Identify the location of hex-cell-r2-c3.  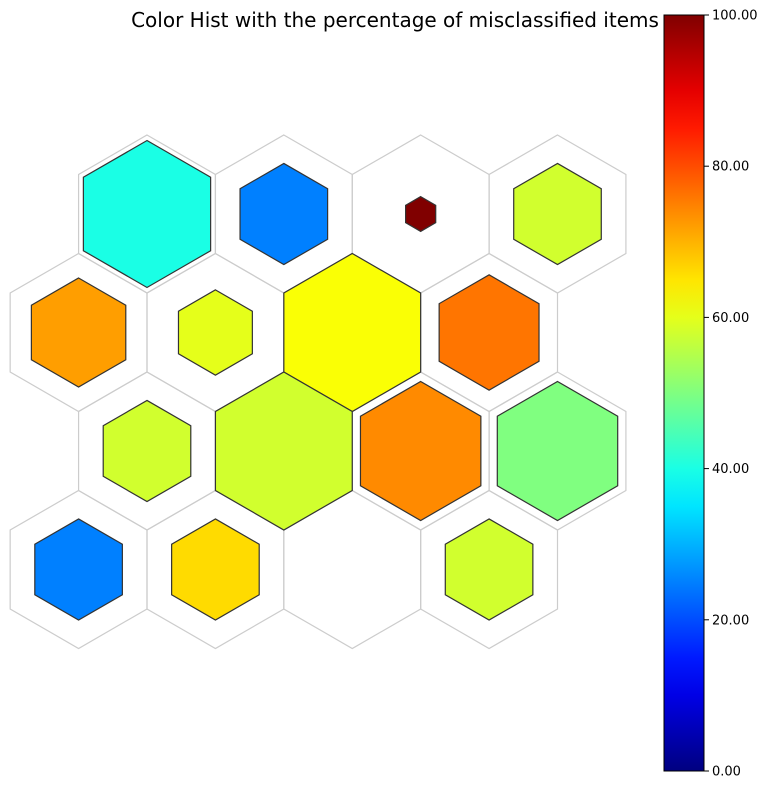
(557, 451).